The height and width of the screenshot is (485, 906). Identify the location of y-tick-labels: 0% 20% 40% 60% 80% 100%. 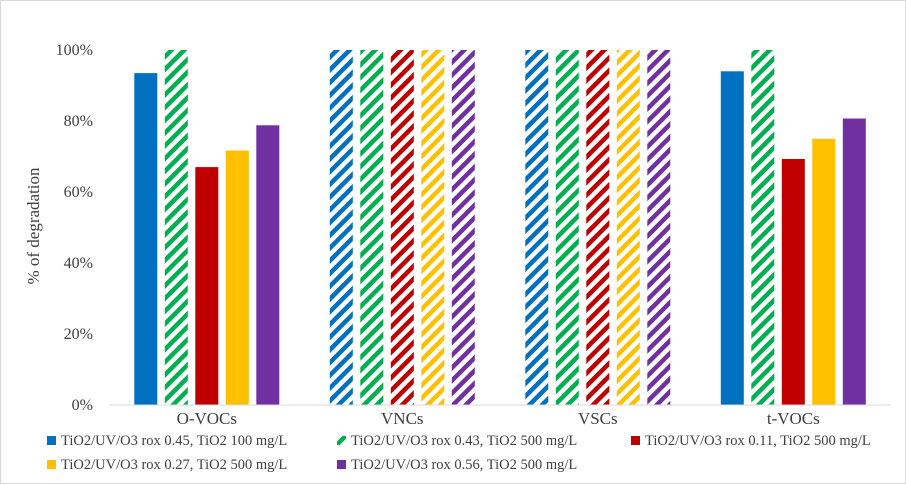
(74, 228).